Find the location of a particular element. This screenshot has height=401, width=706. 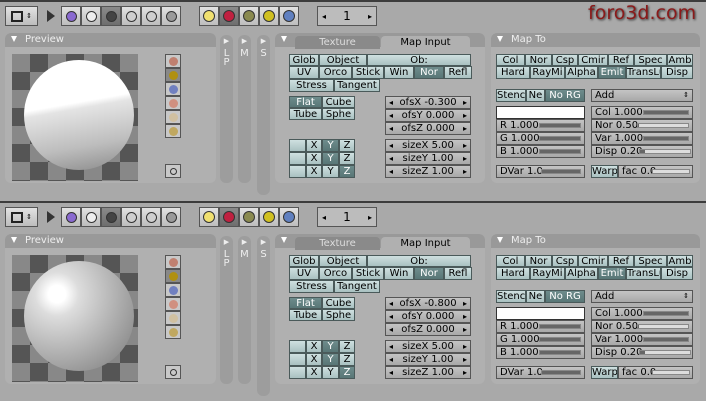

frame-counter: ◂ 1 ▸ is located at coordinates (347, 16).